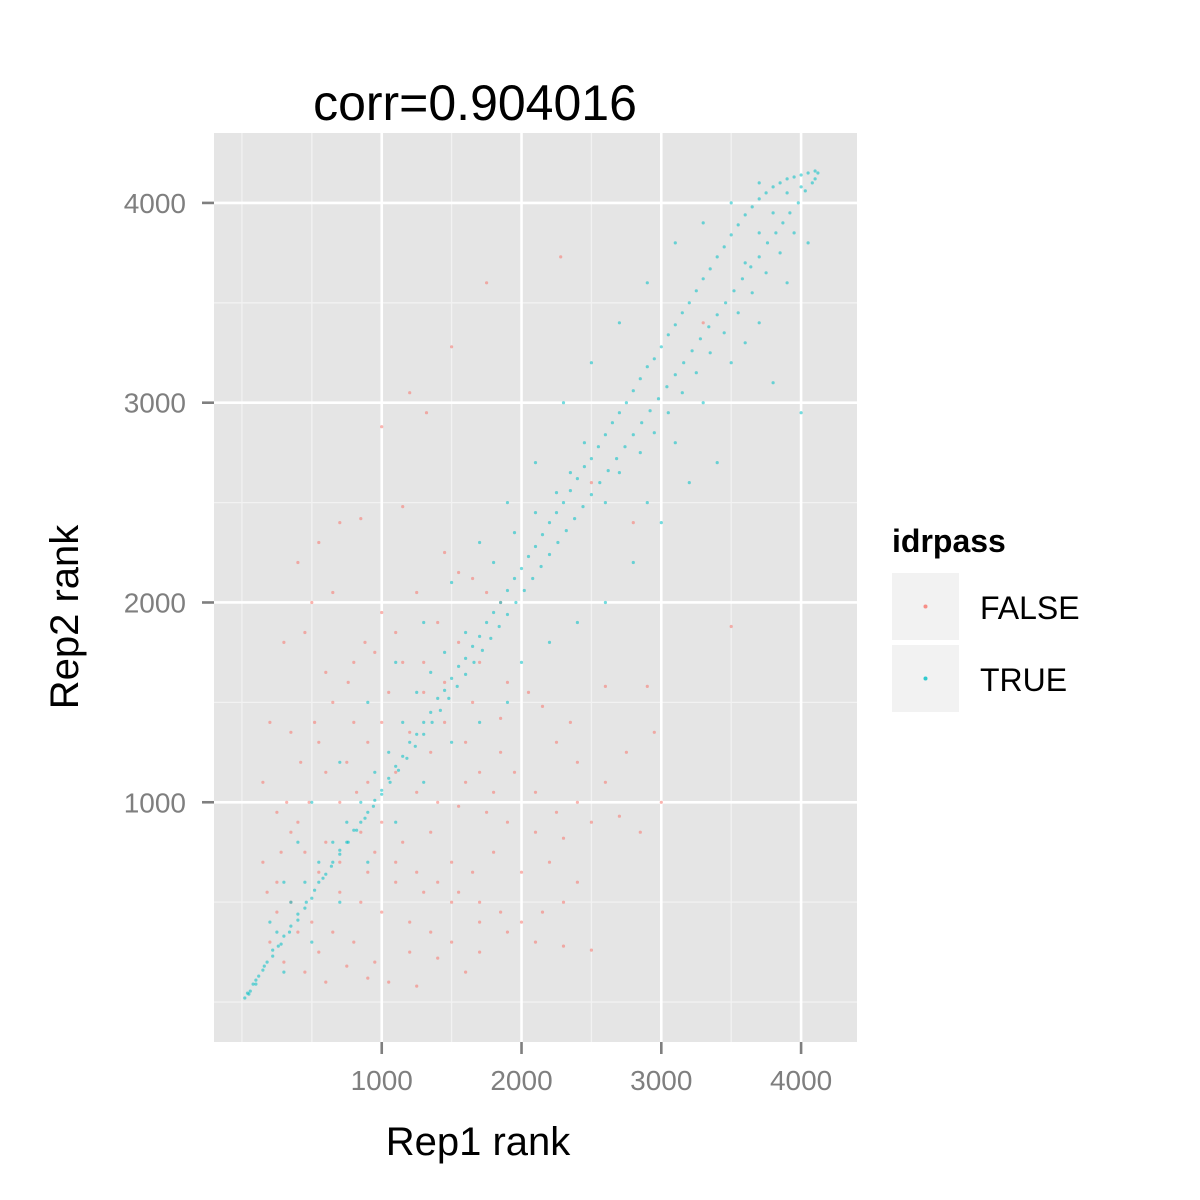  Describe the element at coordinates (591, 1069) in the screenshot. I see `x-axis-ticks: 1000 2000 3000 4000` at that location.